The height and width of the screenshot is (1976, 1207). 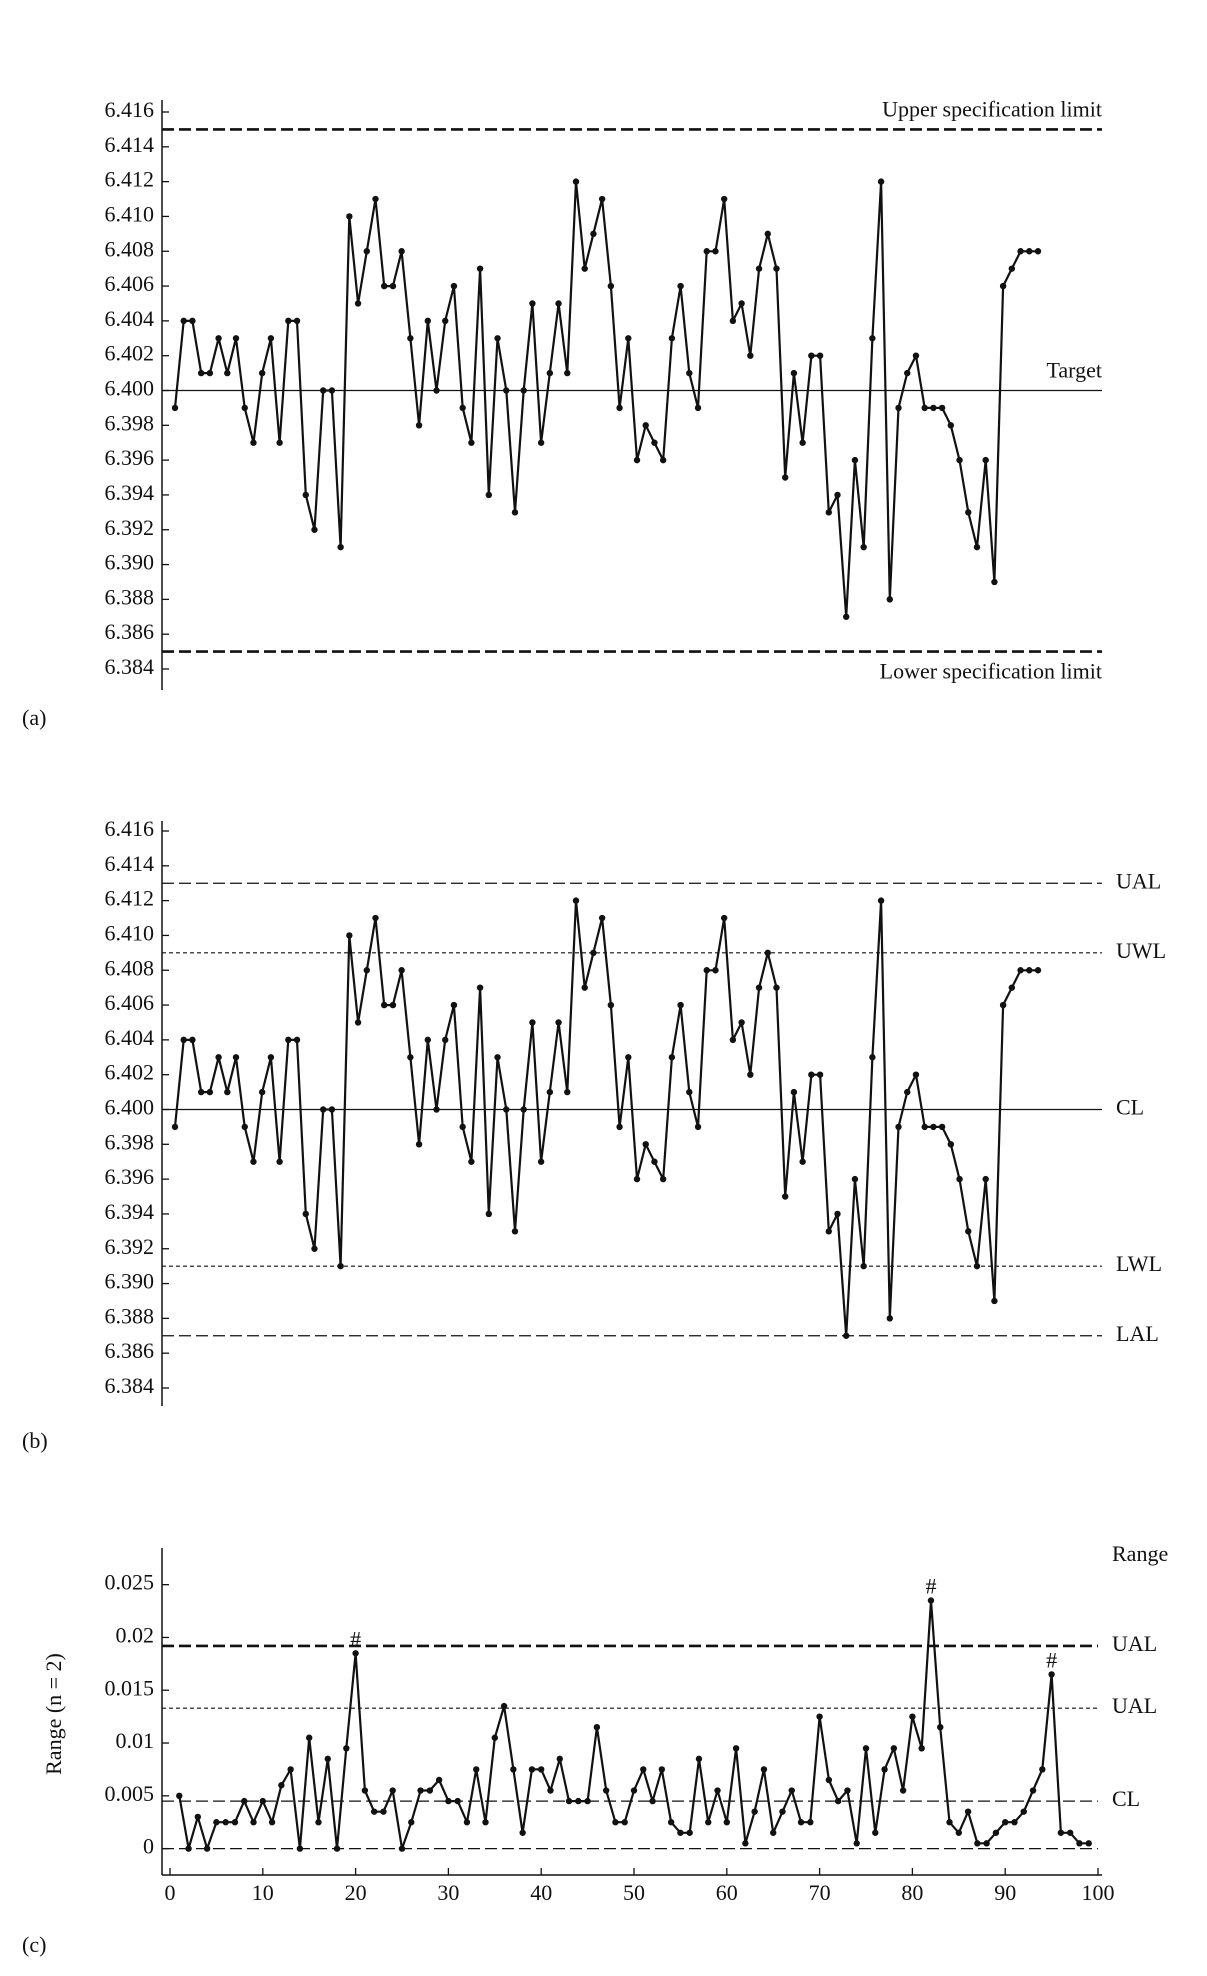 I want to click on y-tick-label: 0.025, so click(x=130, y=1582).